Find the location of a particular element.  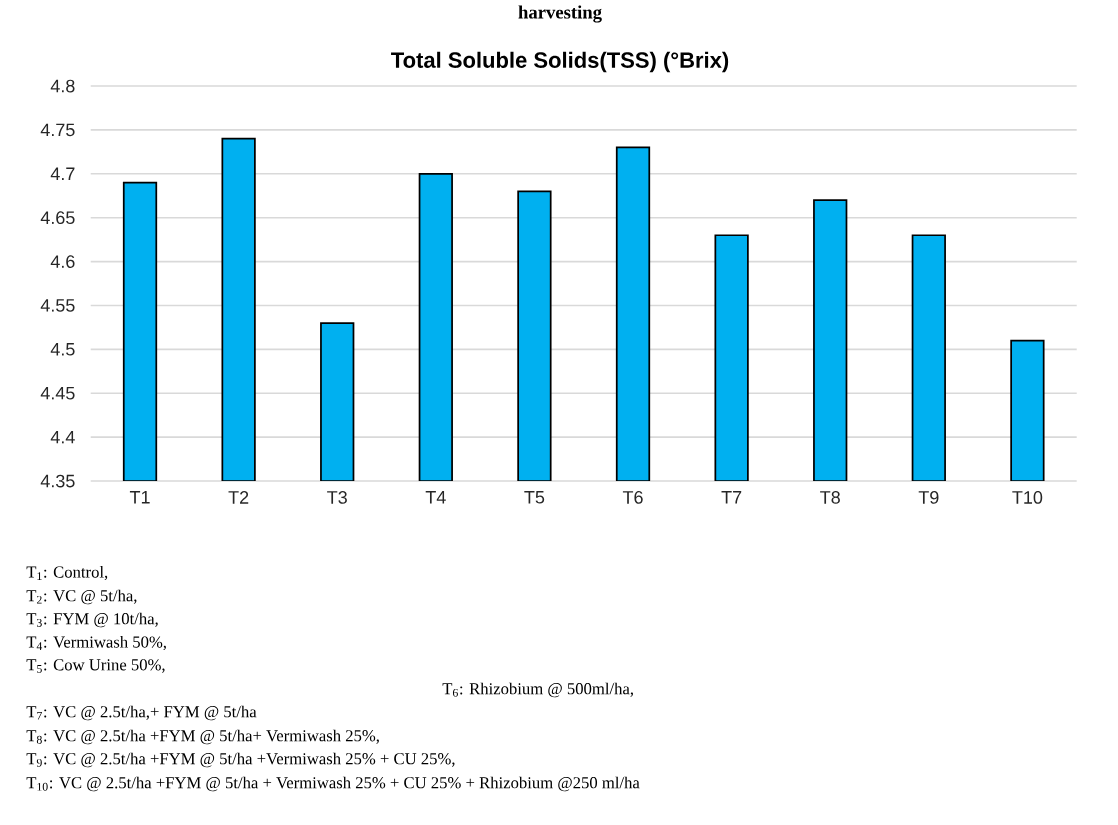

text: T$_{1}$: Control, is located at coordinates (67, 573).